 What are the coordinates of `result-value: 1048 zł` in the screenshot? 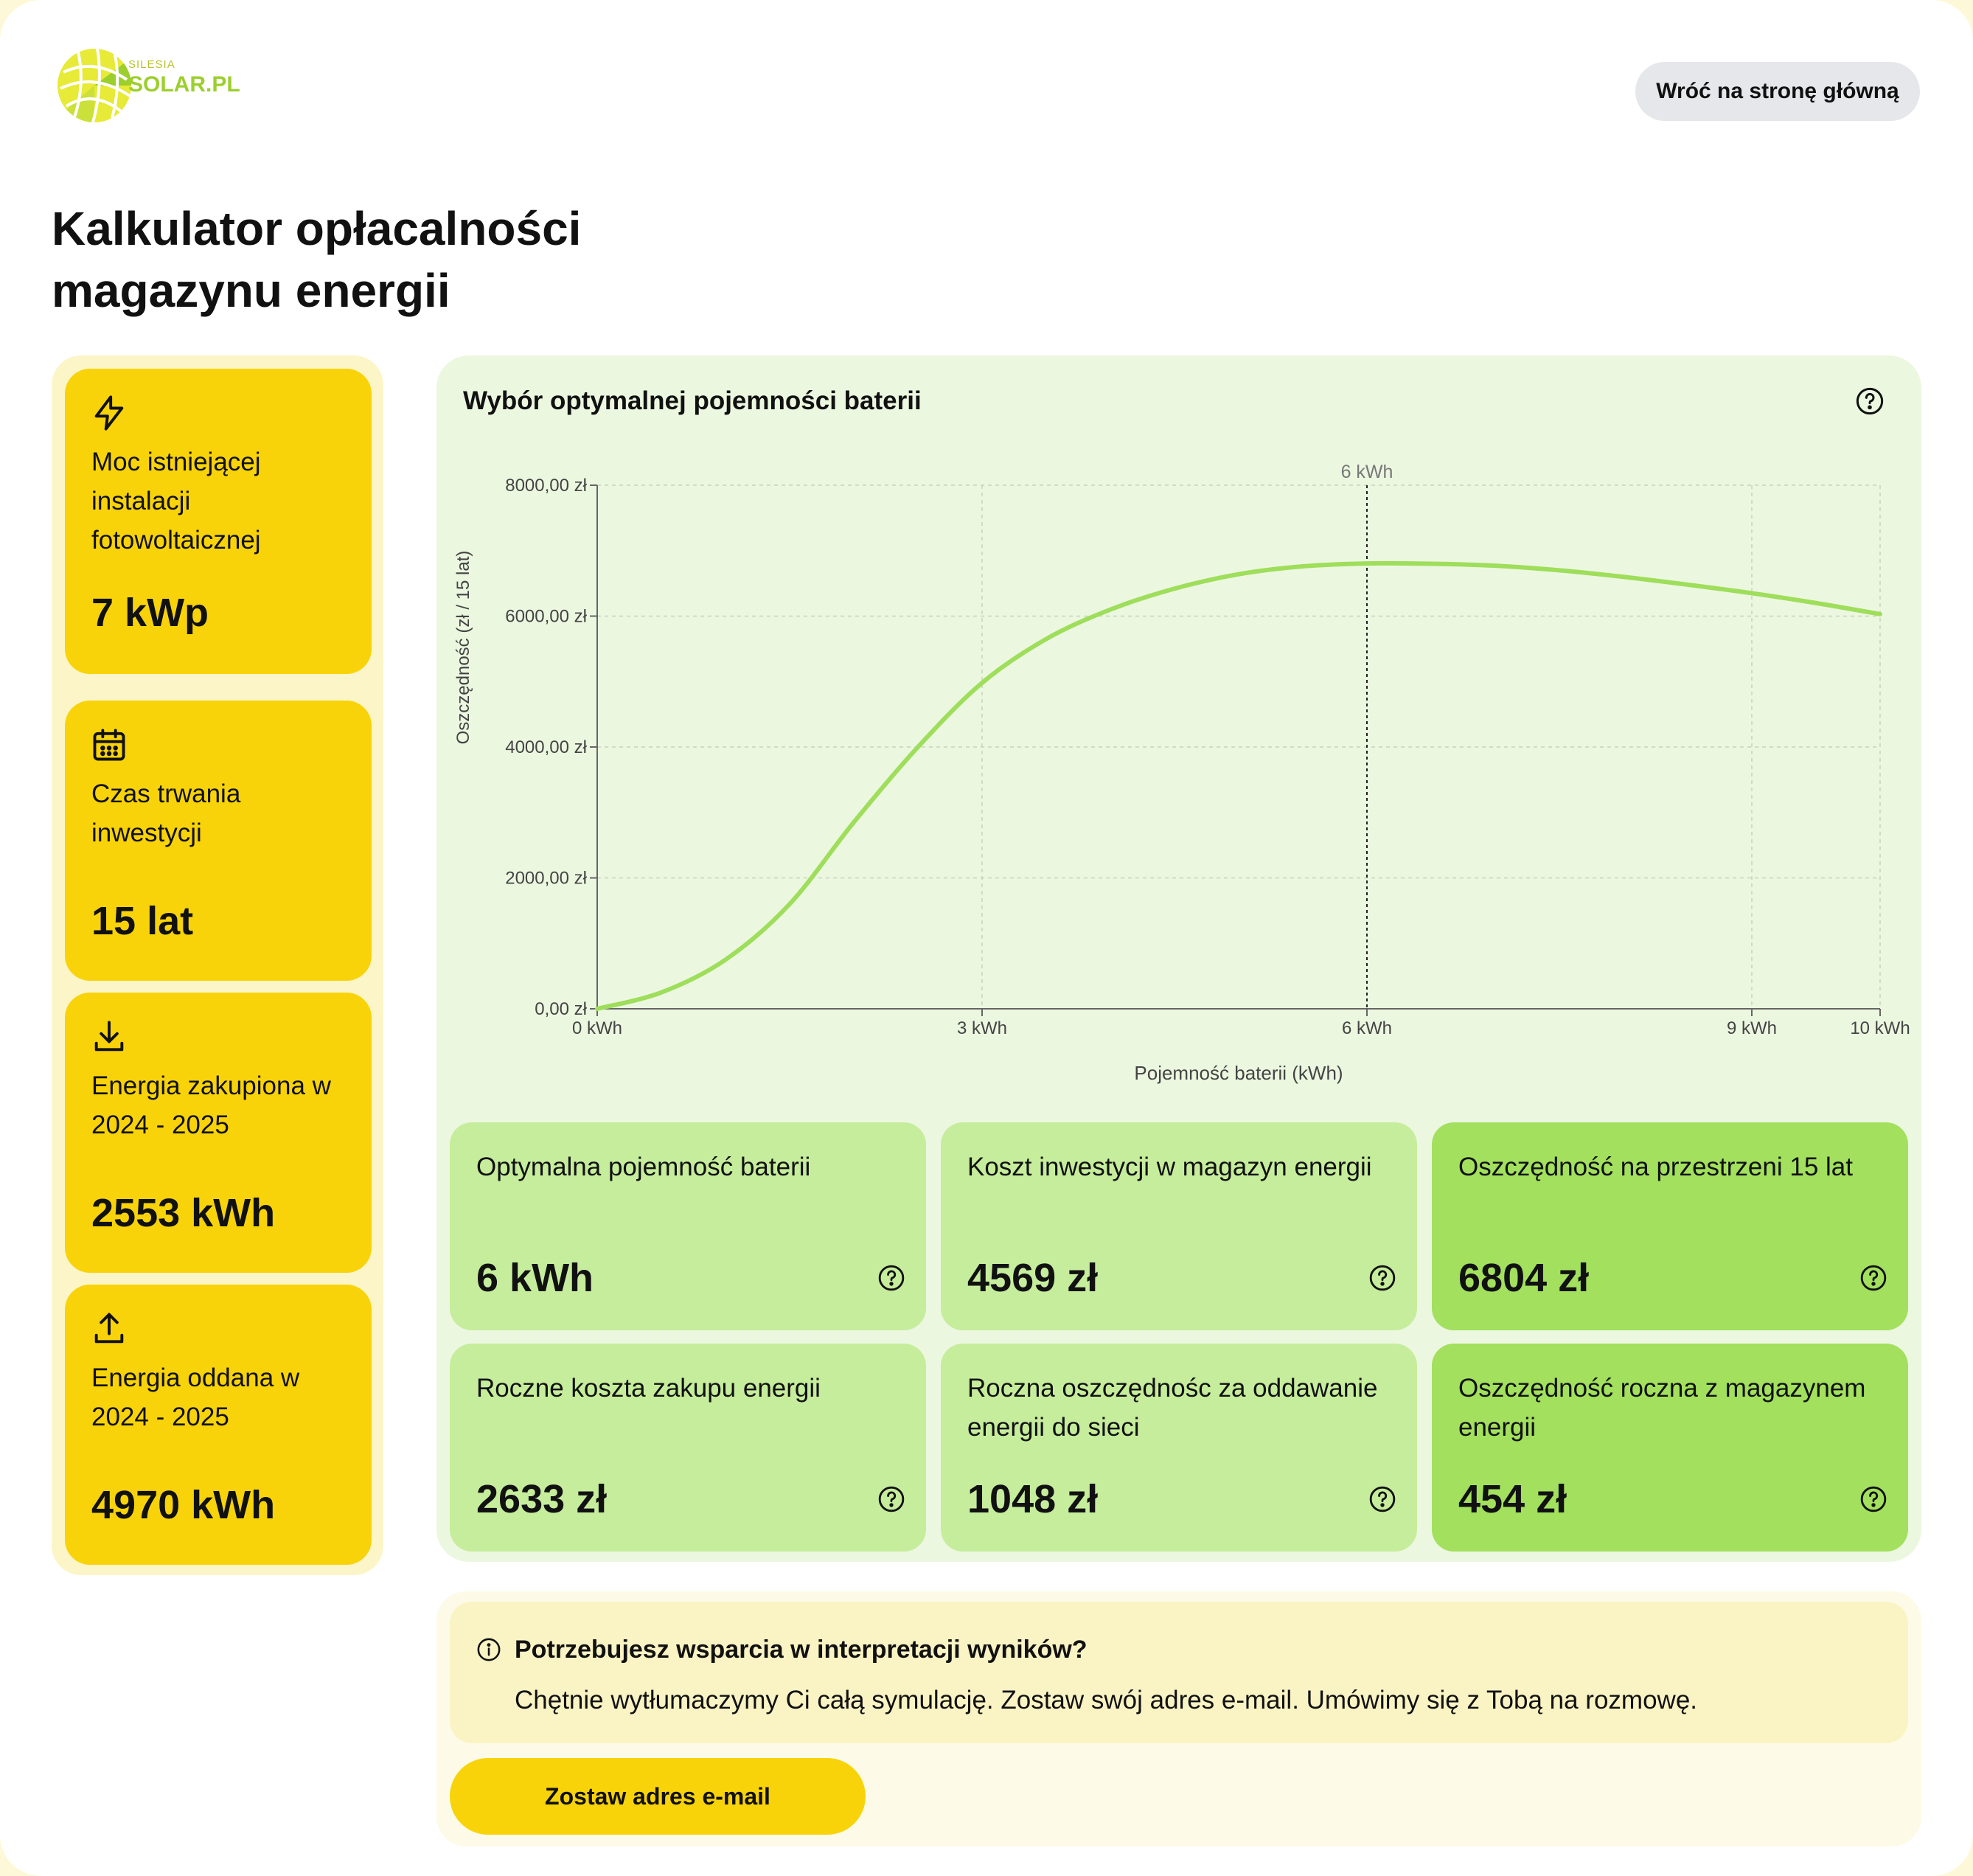 It's located at (1033, 1499).